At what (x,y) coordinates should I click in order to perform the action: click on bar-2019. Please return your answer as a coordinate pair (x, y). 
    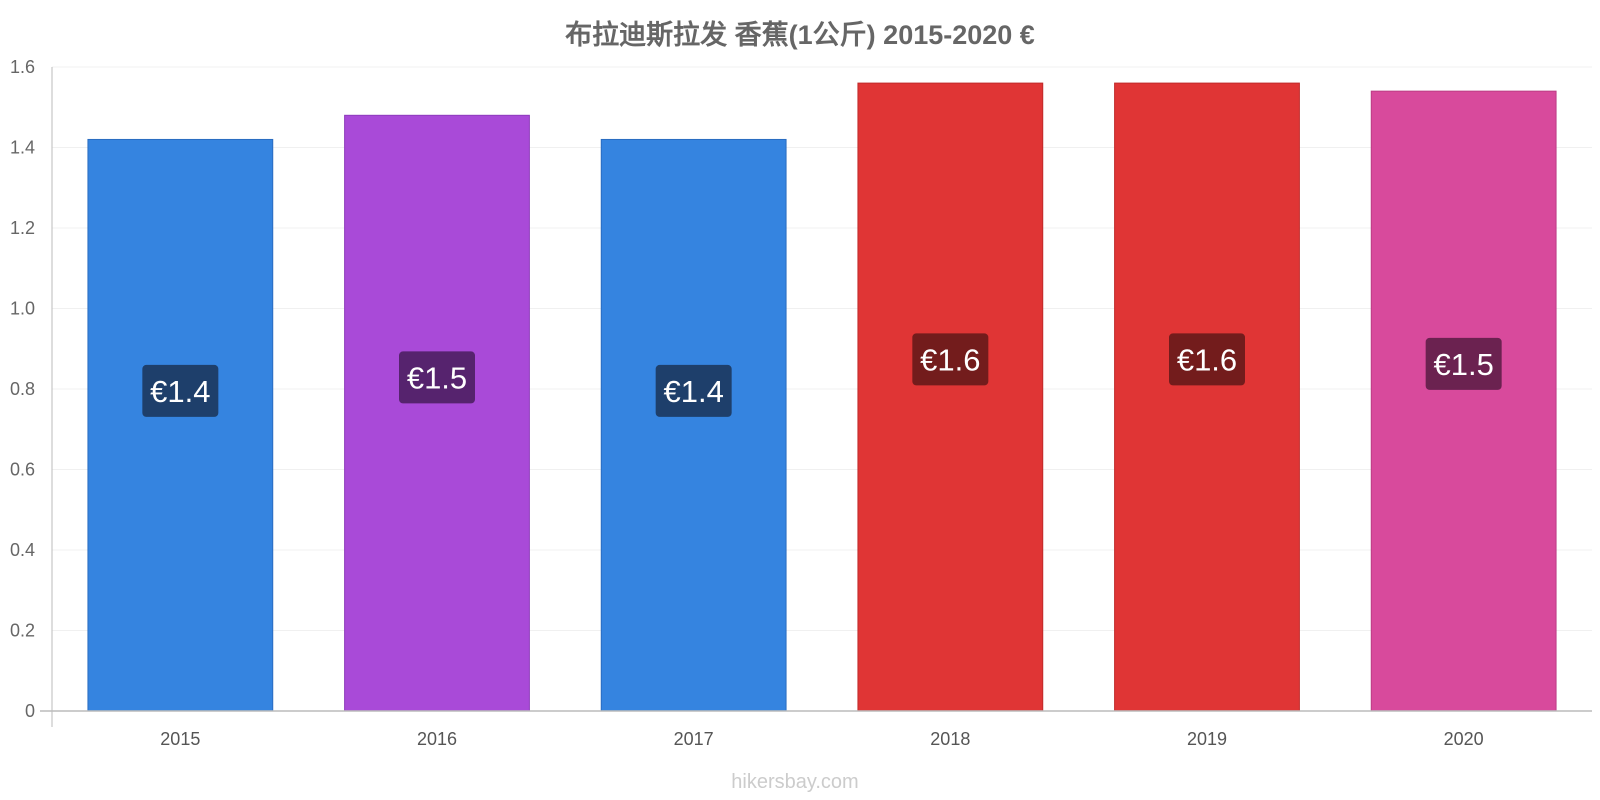
    Looking at the image, I should click on (1207, 397).